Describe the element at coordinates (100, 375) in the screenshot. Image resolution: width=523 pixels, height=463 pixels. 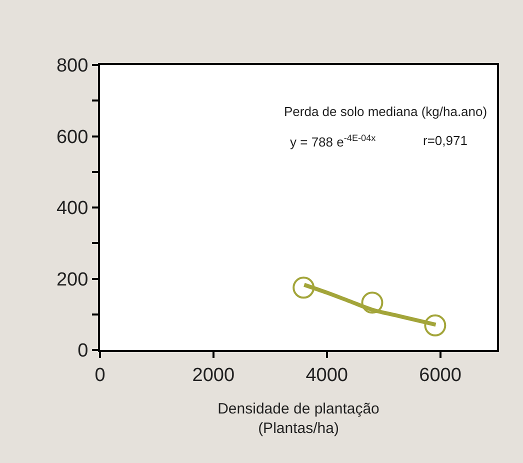
I see `x-tick-label: 0` at that location.